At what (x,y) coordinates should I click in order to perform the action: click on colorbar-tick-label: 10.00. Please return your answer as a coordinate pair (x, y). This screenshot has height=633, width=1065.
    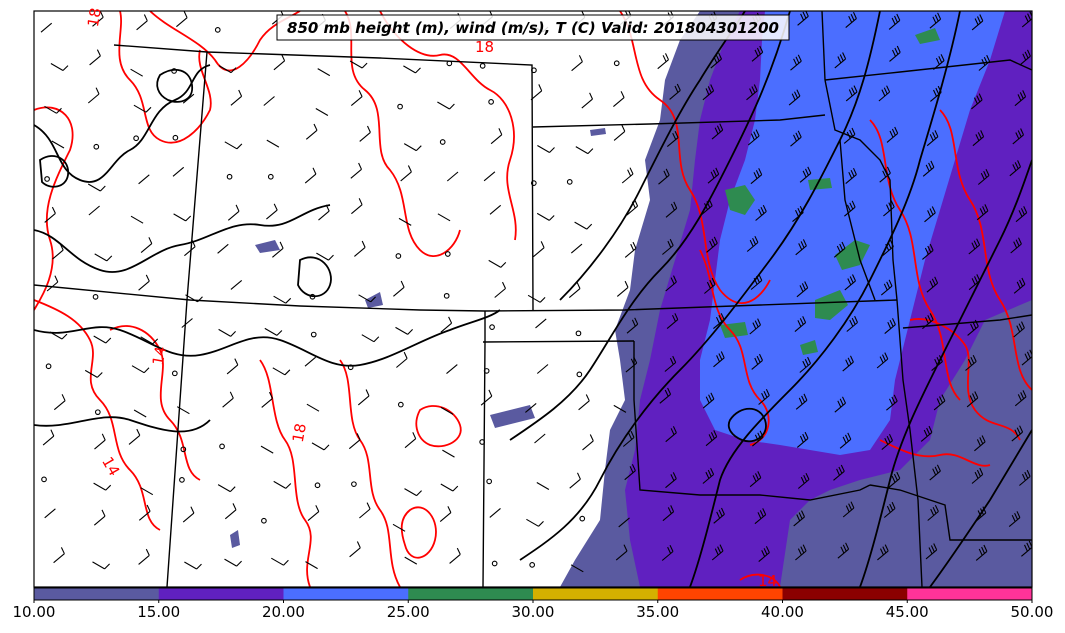
    Looking at the image, I should click on (34, 612).